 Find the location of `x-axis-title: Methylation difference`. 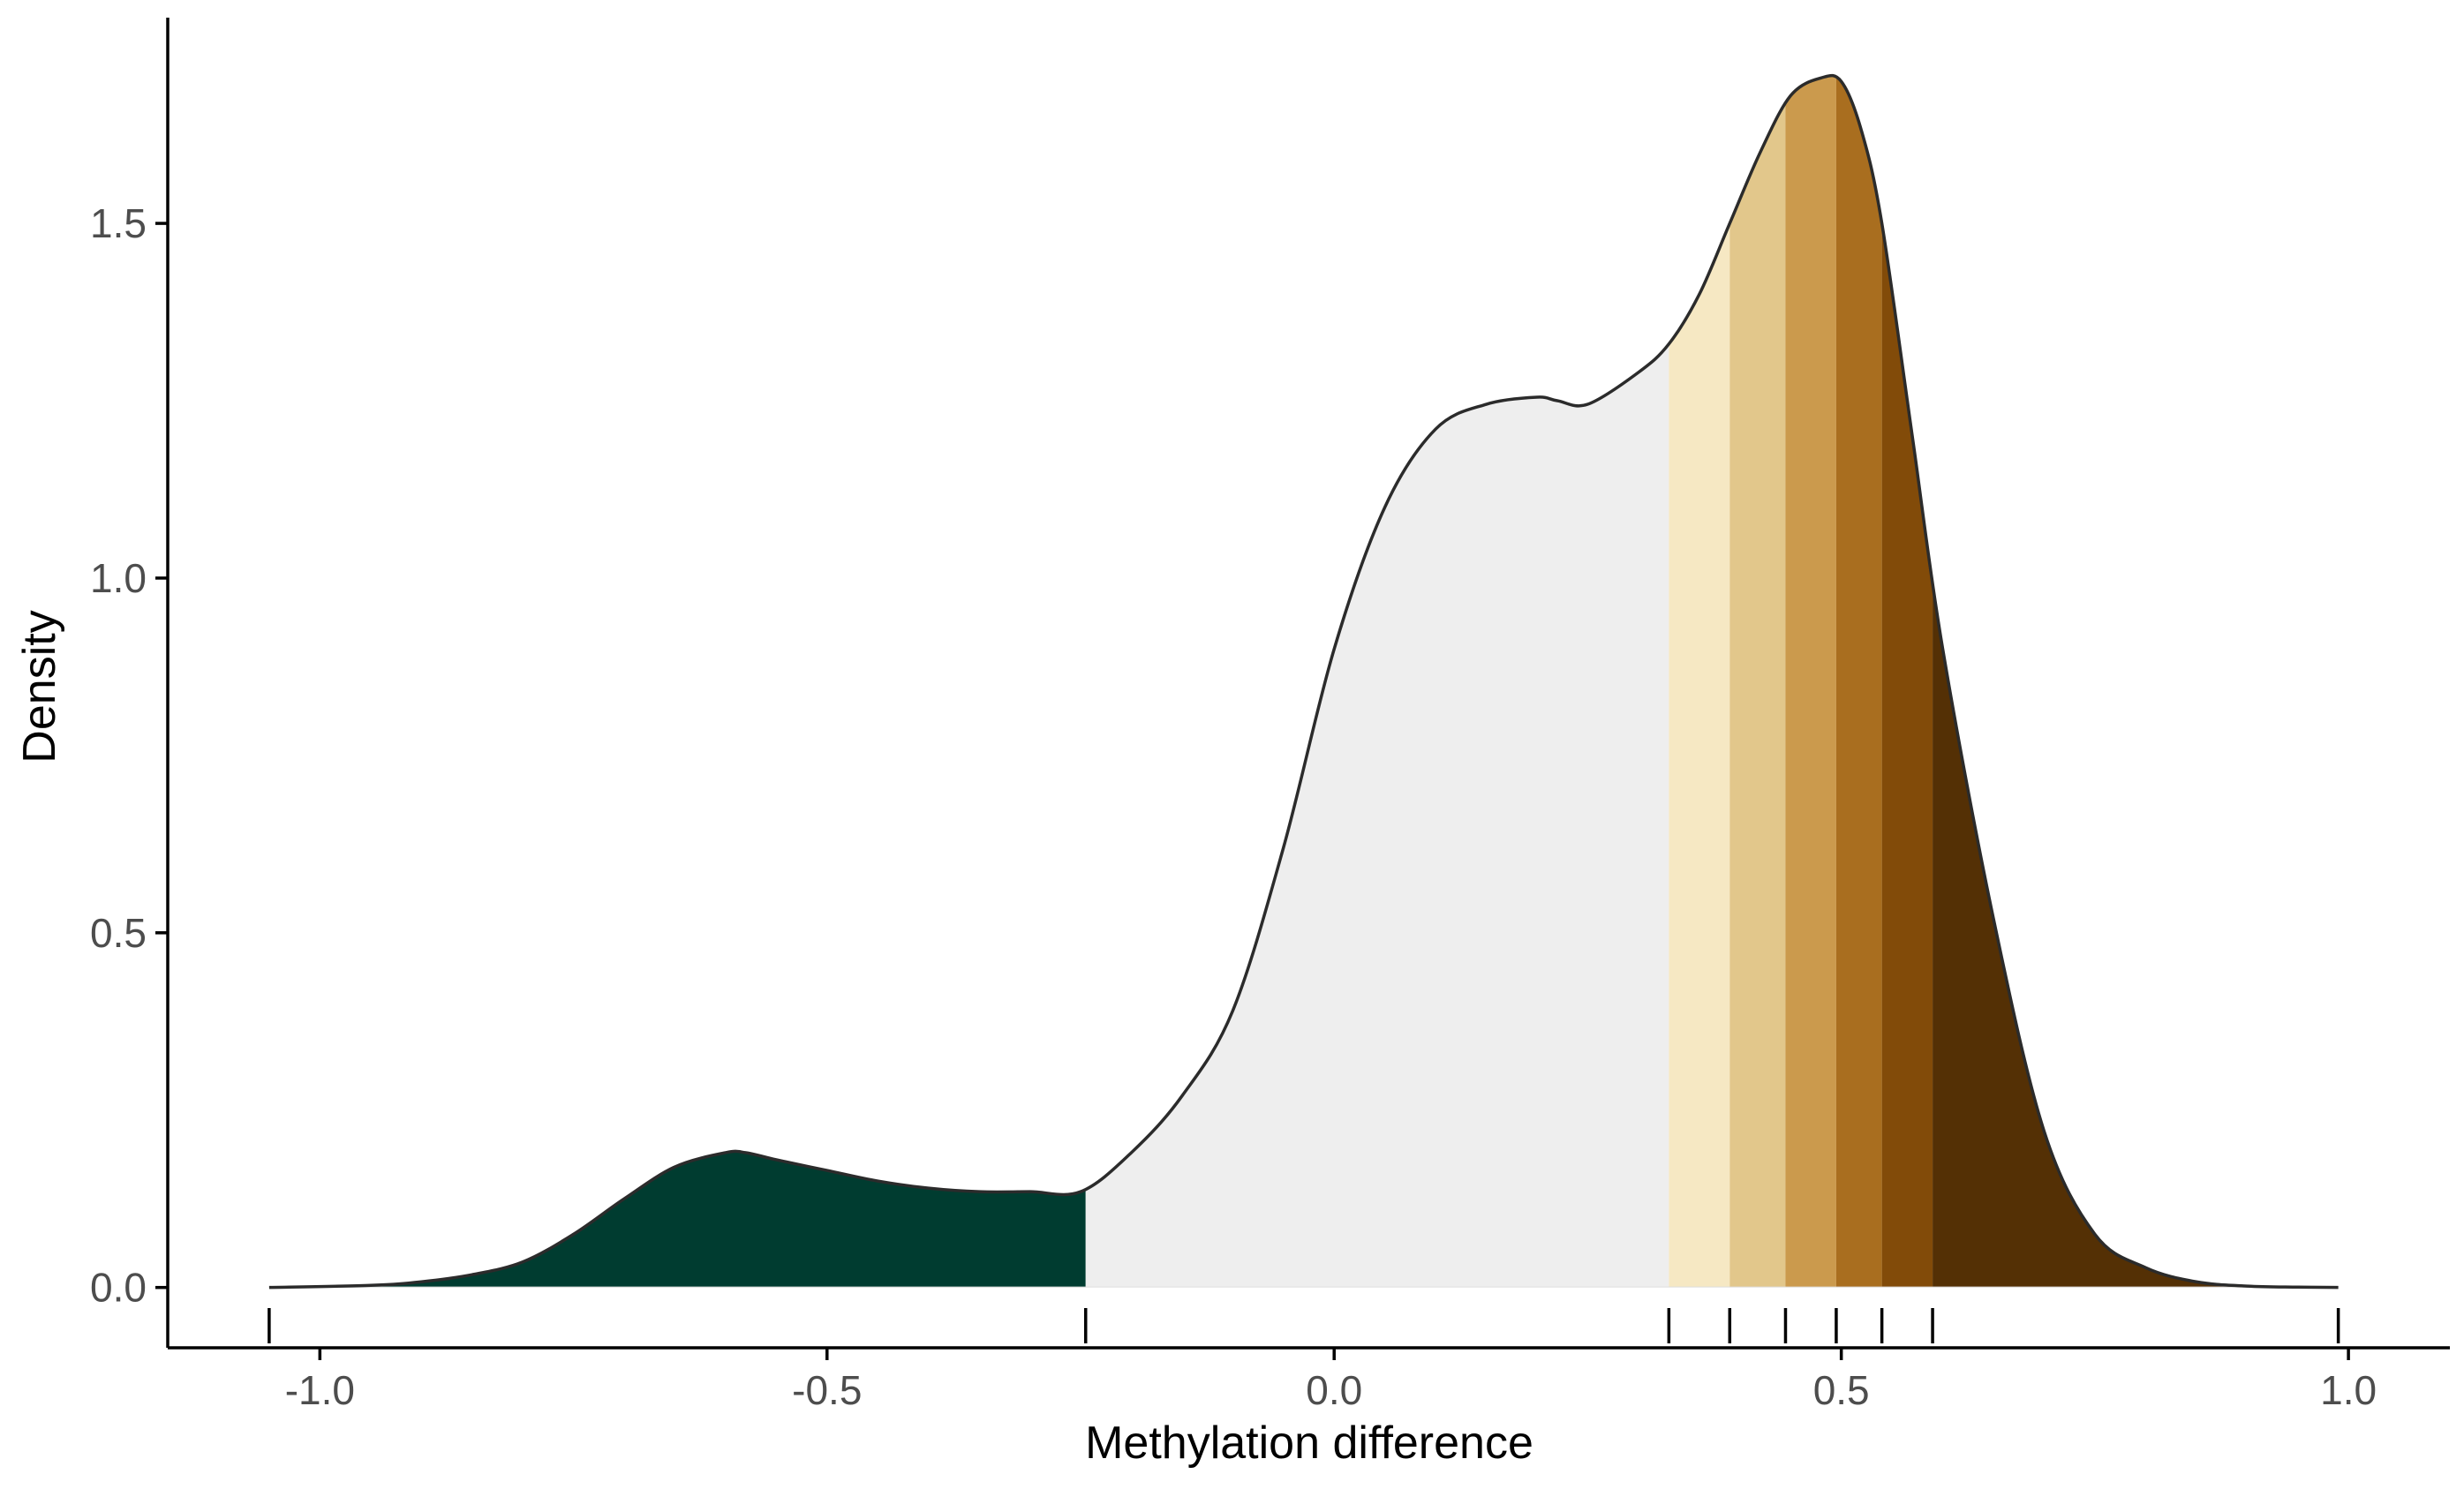

x-axis-title: Methylation difference is located at coordinates (1309, 1443).